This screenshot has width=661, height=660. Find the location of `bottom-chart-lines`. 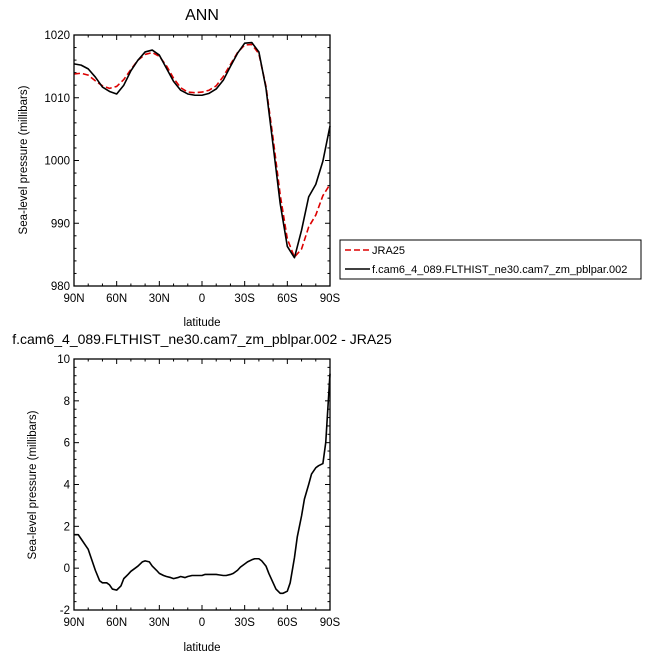

bottom-chart-lines is located at coordinates (202, 484).